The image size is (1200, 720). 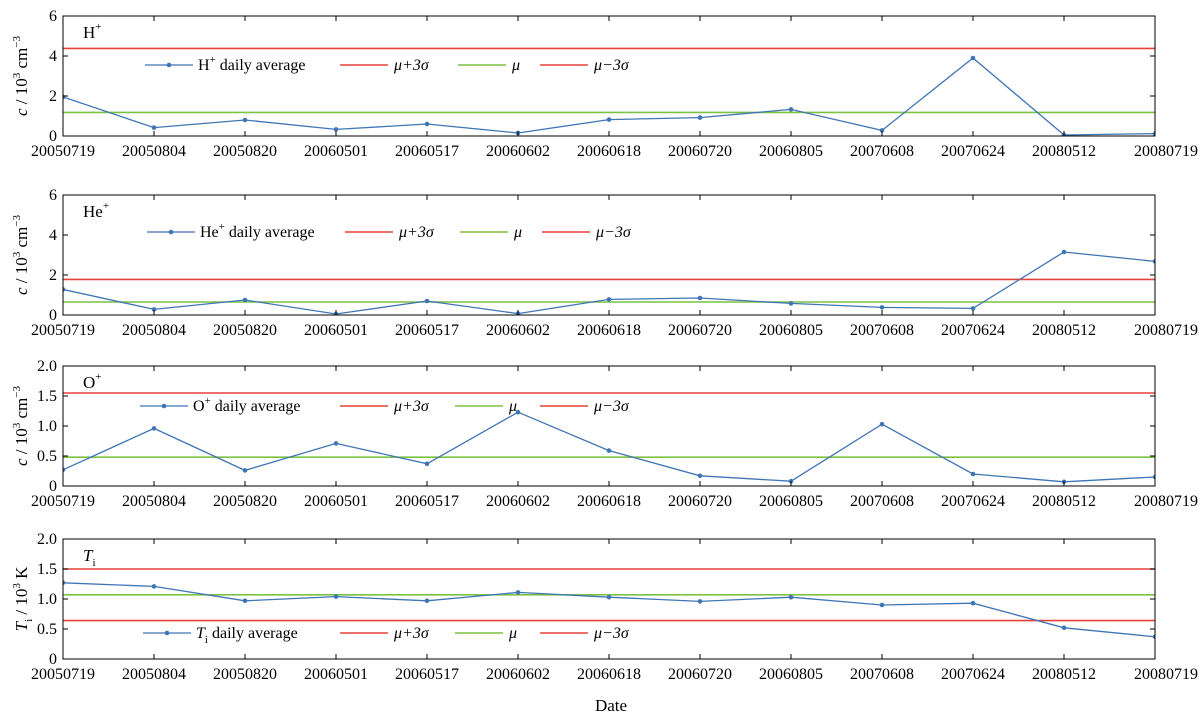 I want to click on legend: O+ daily average μ+3σ μ μ−3σ, so click(x=385, y=405).